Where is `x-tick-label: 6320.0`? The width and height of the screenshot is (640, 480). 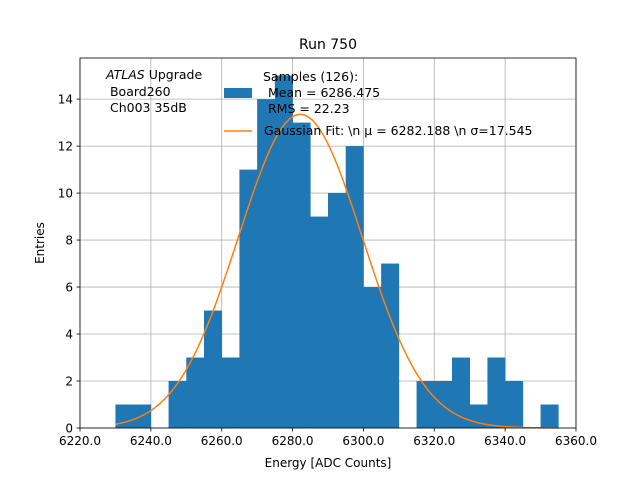
x-tick-label: 6320.0 is located at coordinates (434, 441).